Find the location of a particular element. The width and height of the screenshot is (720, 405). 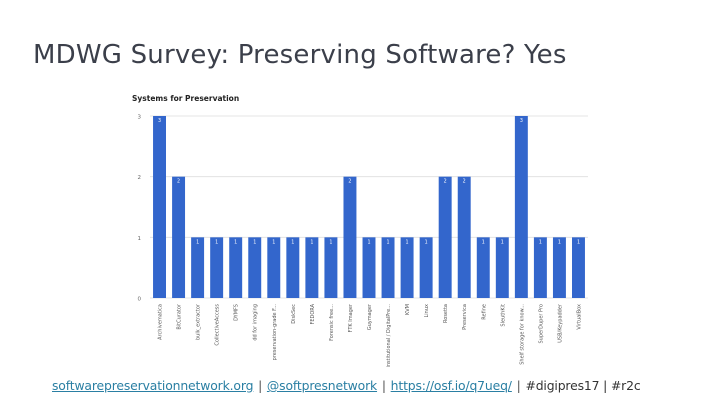

slide-title: MDWG Survey: Preserving Software? Yes is located at coordinates (300, 55).